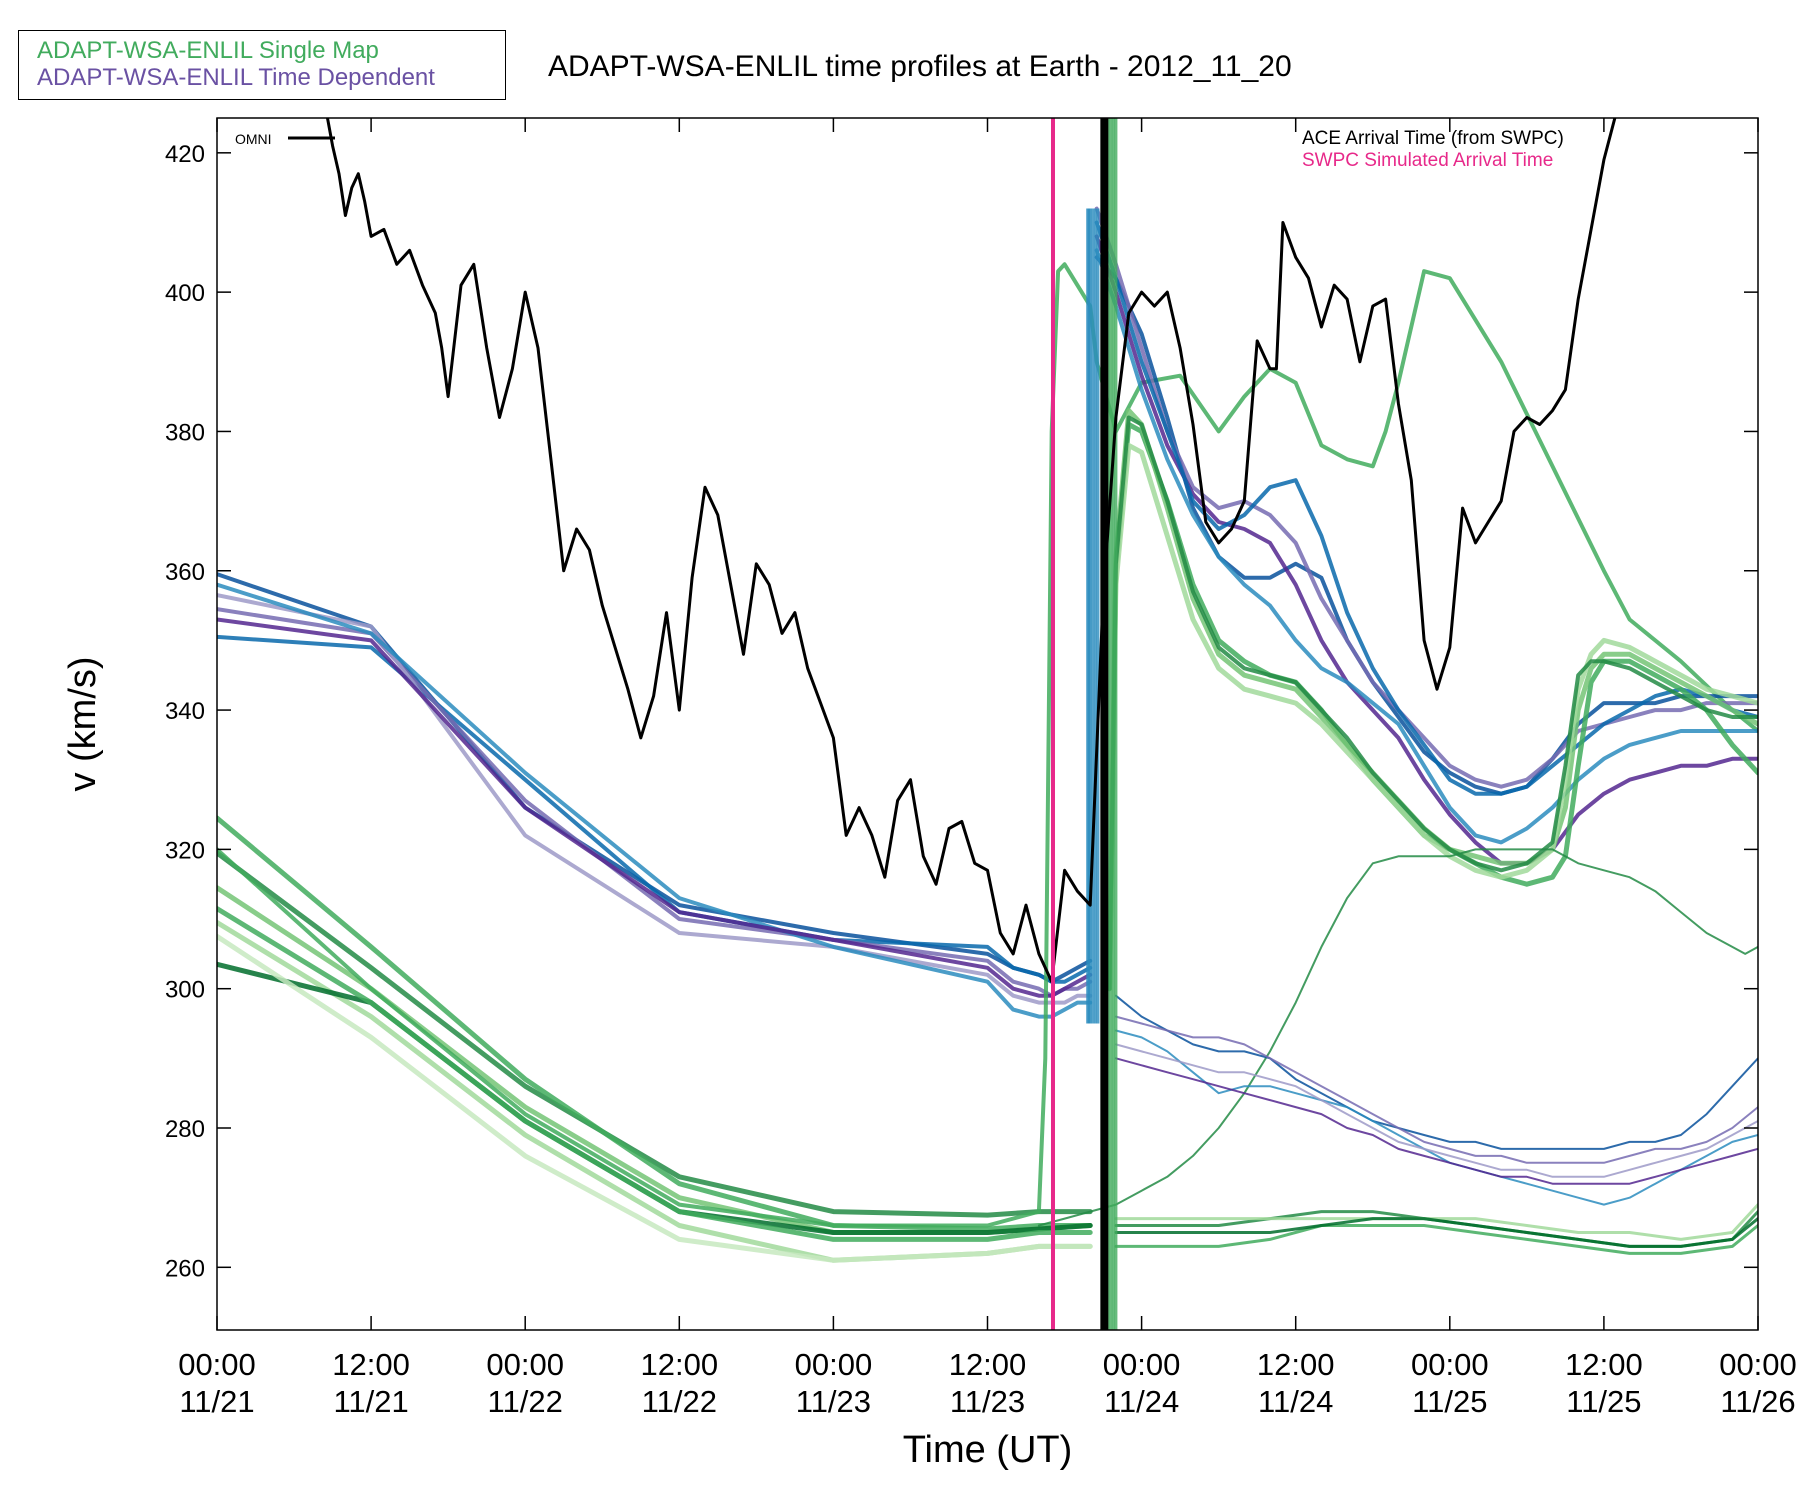  Describe the element at coordinates (1603, 1401) in the screenshot. I see `x-tick-date-9: 11/25` at that location.